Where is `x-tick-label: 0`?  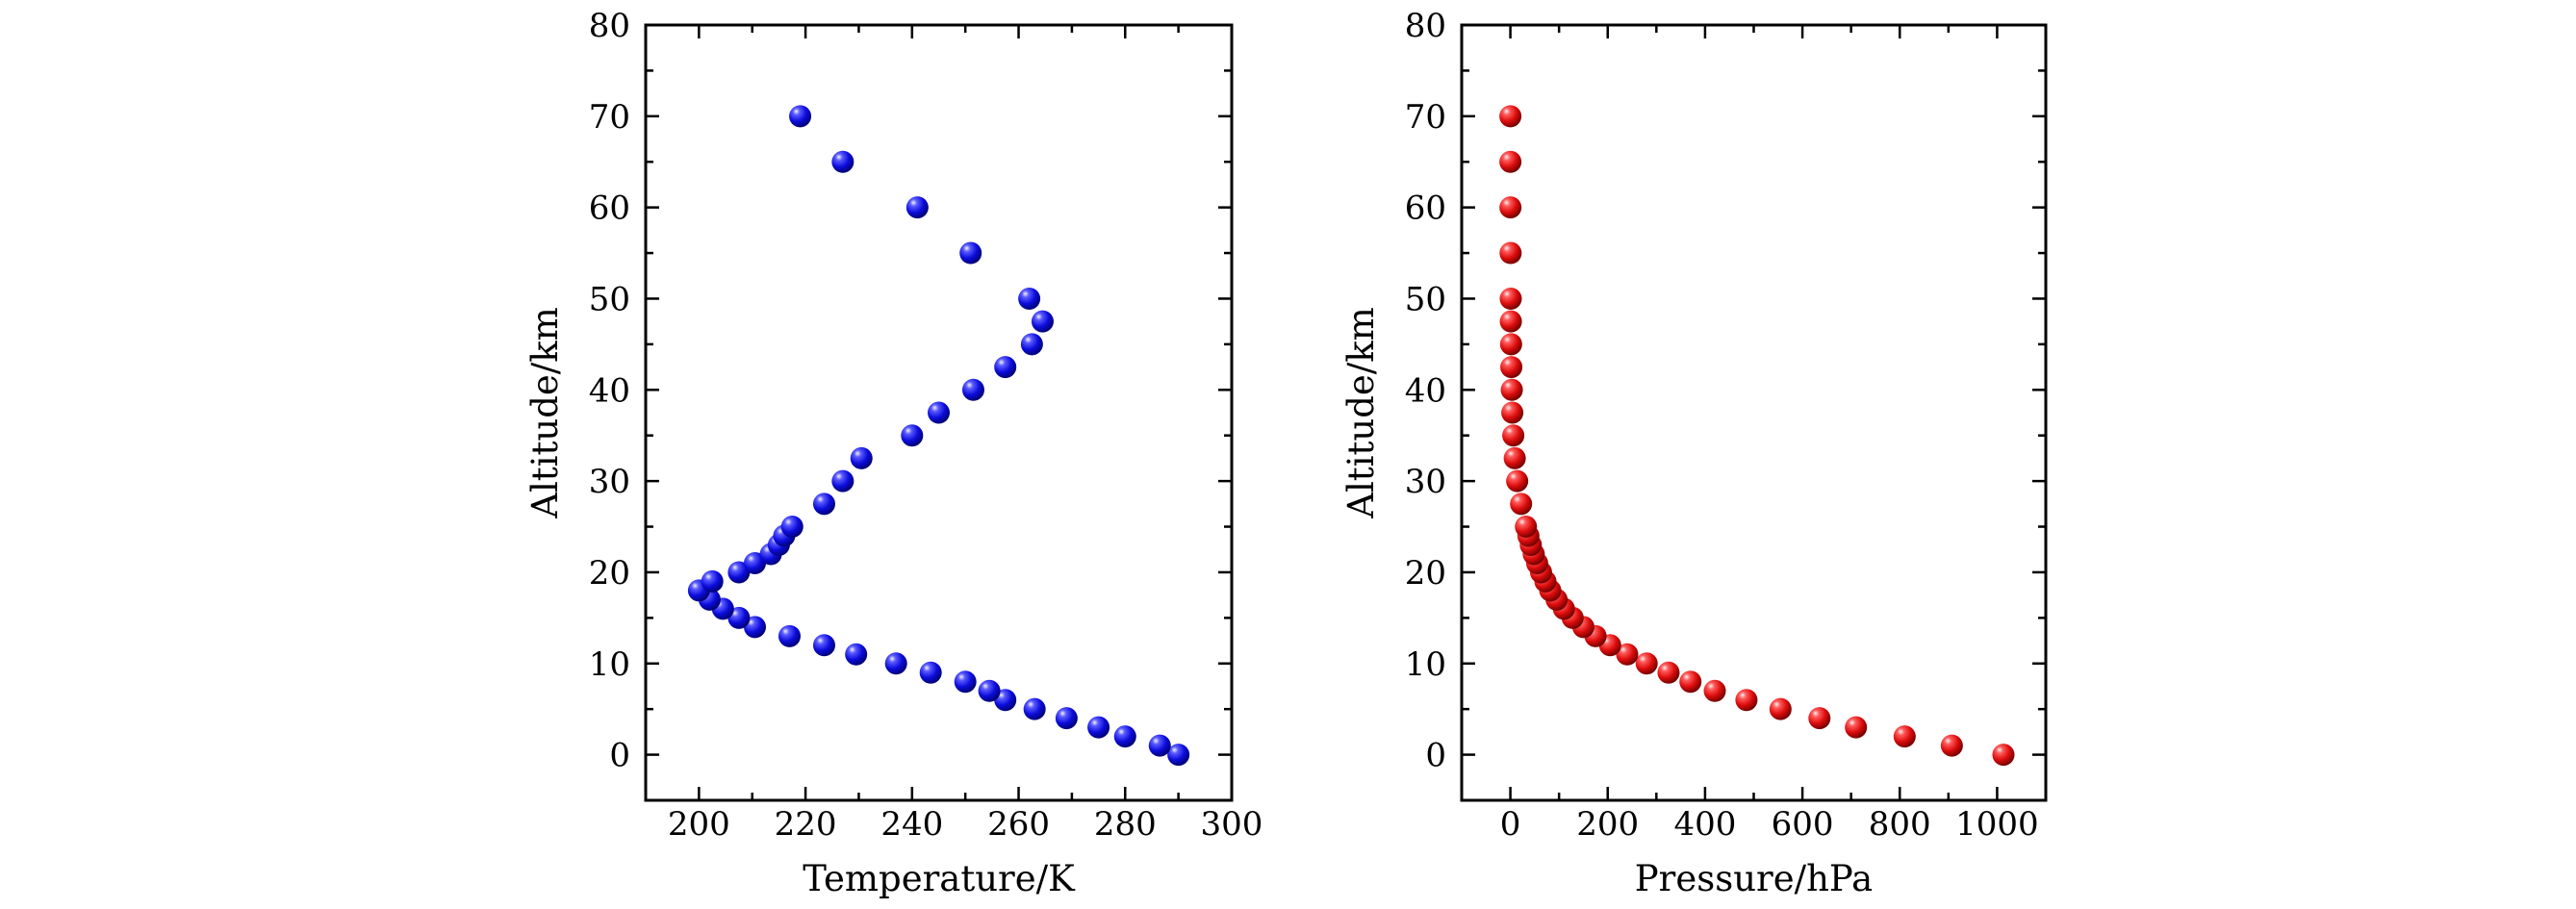
x-tick-label: 0 is located at coordinates (1510, 824).